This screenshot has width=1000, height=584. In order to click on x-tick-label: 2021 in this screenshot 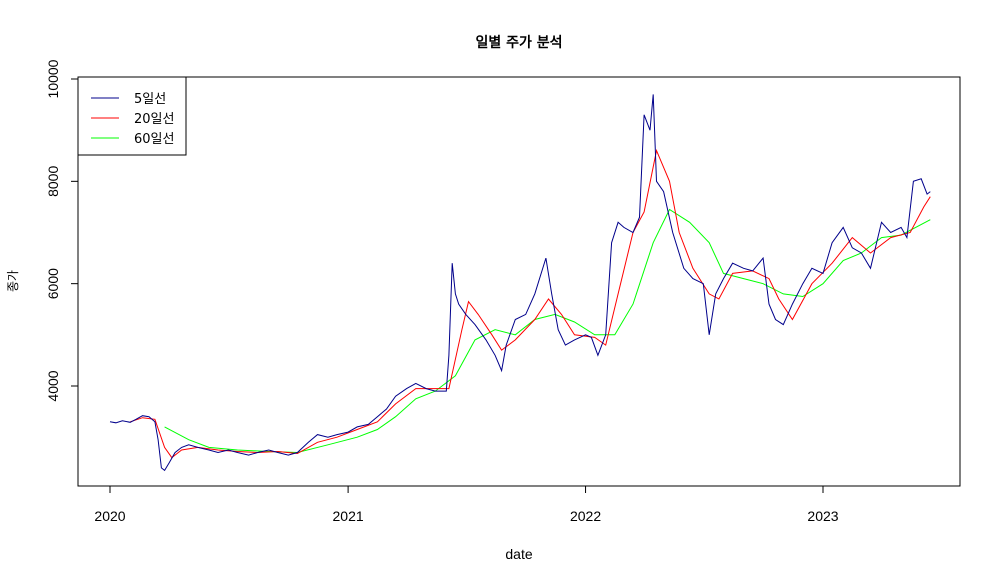, I will do `click(348, 516)`.